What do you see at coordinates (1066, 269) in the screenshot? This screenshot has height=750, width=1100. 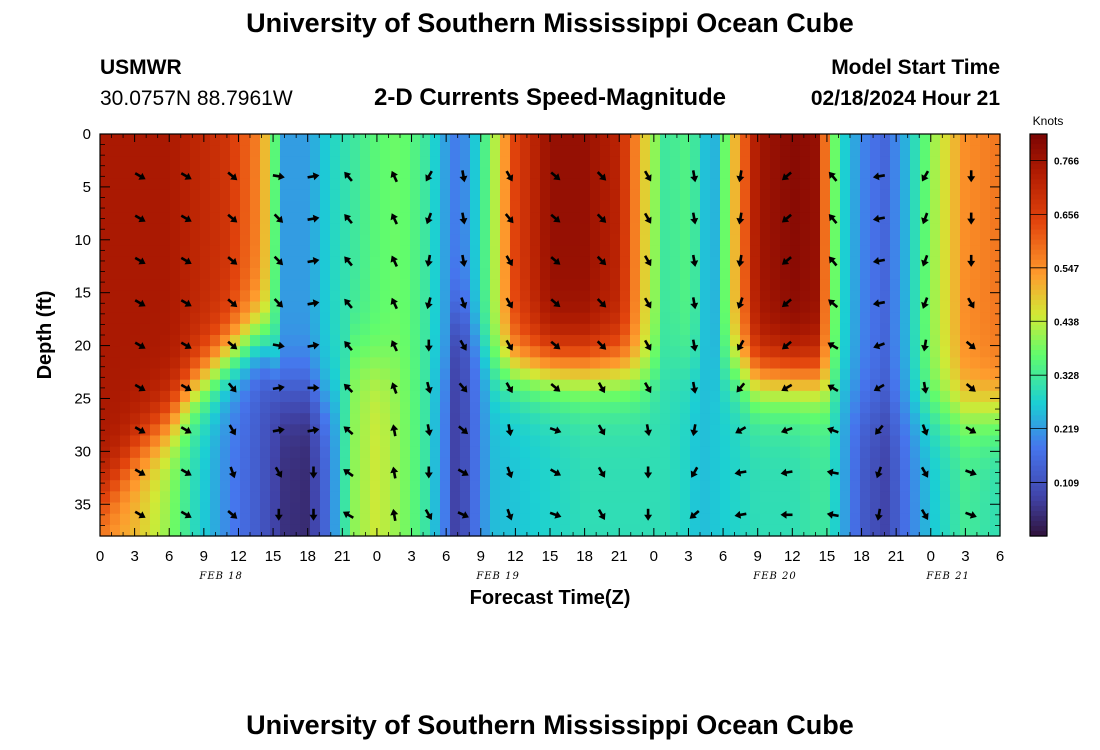 I see `colorbar-tick-label: 0.547` at bounding box center [1066, 269].